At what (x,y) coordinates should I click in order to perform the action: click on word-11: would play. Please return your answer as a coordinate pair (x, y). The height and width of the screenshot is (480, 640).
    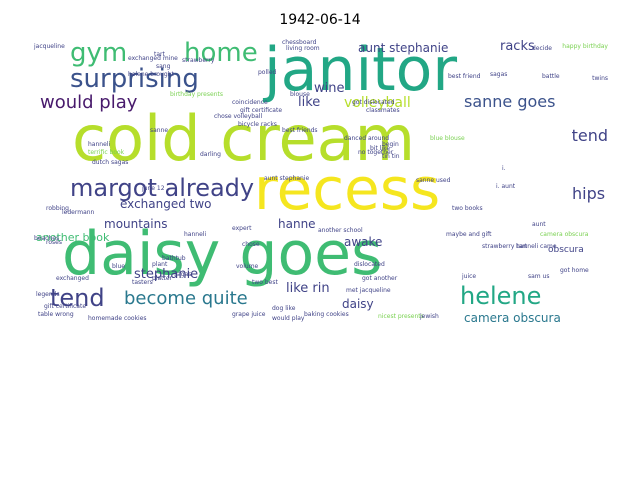
    Looking at the image, I should click on (89, 102).